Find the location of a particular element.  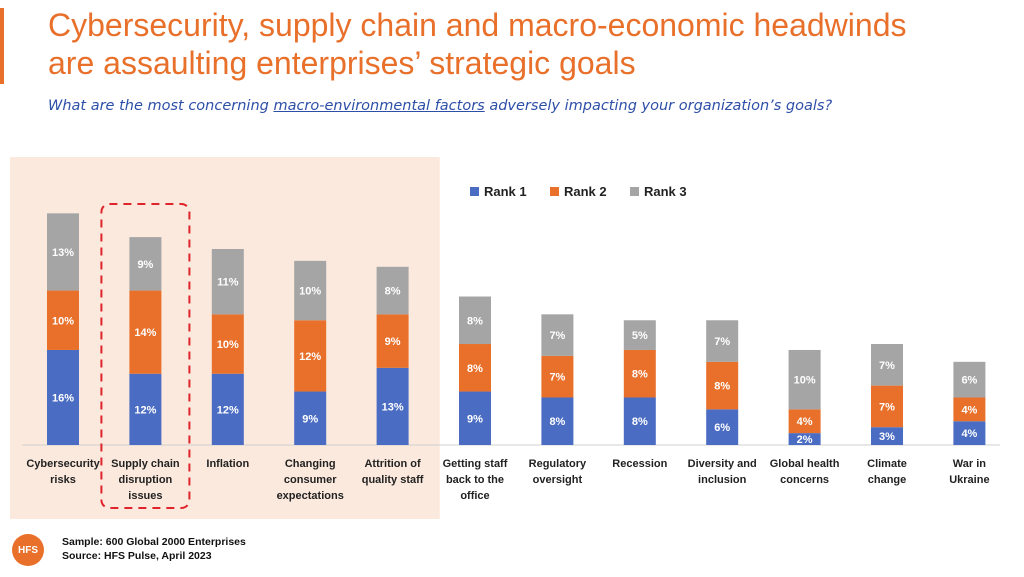

category-label-line: Getting staff is located at coordinates (475, 464).